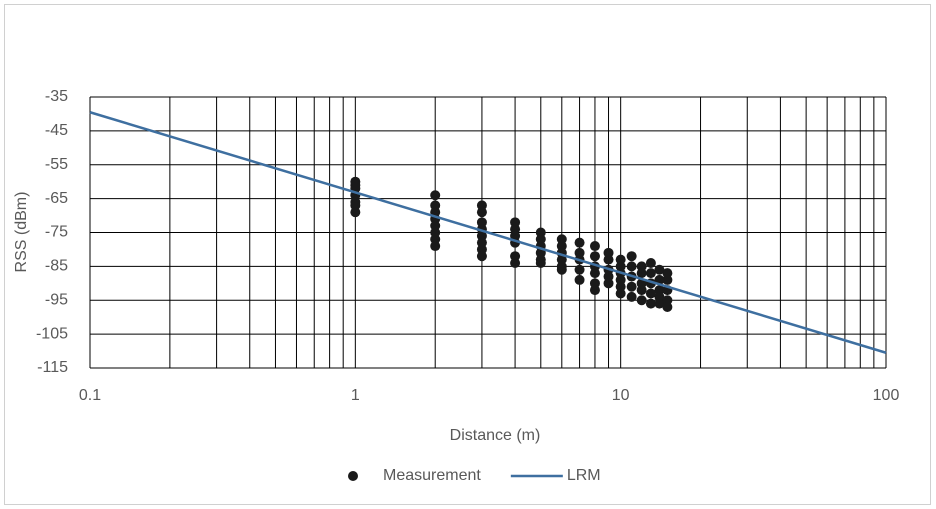 This screenshot has width=936, height=509. What do you see at coordinates (56, 96) in the screenshot?
I see `y-tick-label: -35` at bounding box center [56, 96].